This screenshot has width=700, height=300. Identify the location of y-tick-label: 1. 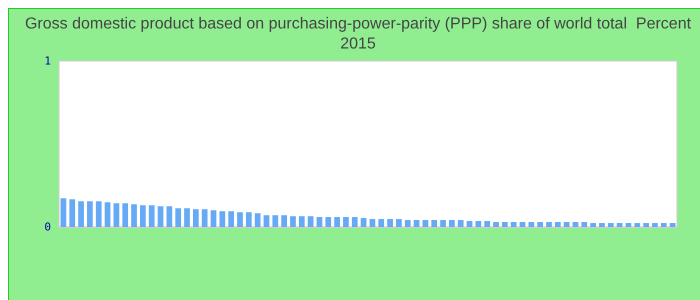
(47, 61).